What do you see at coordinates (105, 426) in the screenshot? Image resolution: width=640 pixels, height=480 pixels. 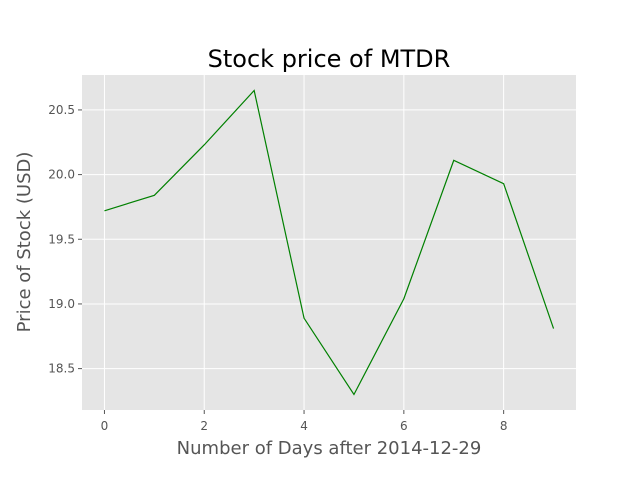 I see `x-tick-label: 0` at bounding box center [105, 426].